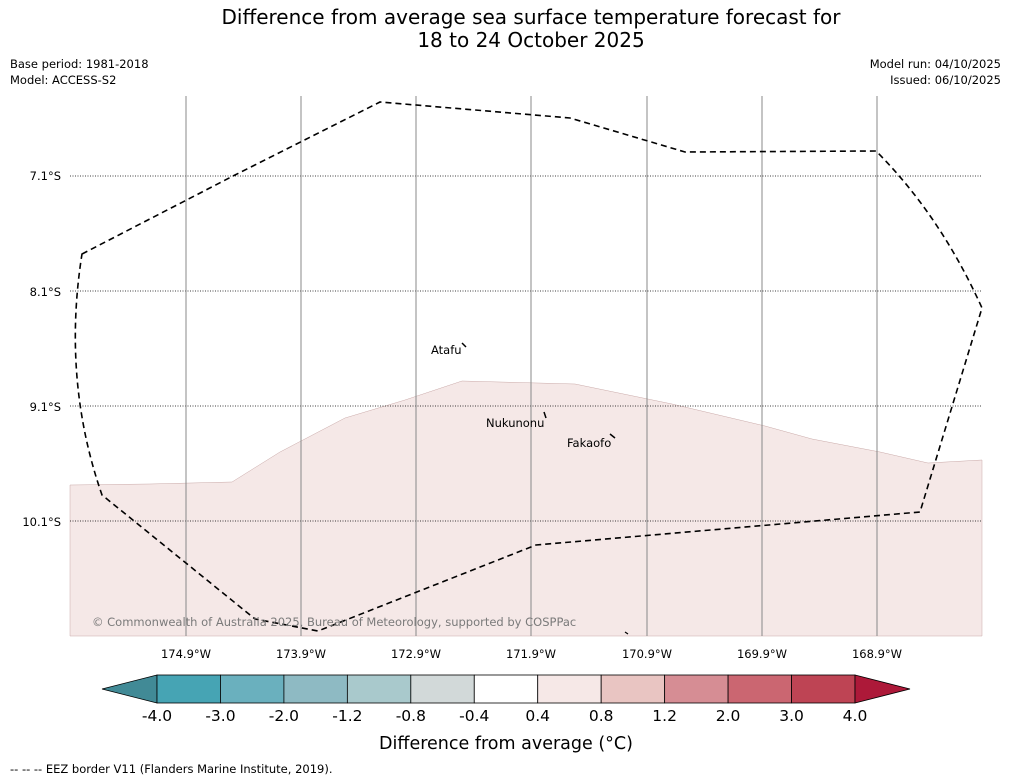  Describe the element at coordinates (877, 654) in the screenshot. I see `lon-label: 168.9°W` at that location.